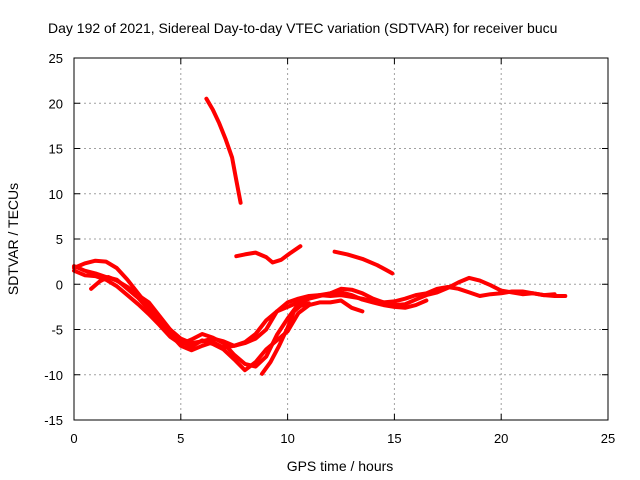 This screenshot has height=480, width=640. What do you see at coordinates (268, 254) in the screenshot?
I see `series-track-g` at bounding box center [268, 254].